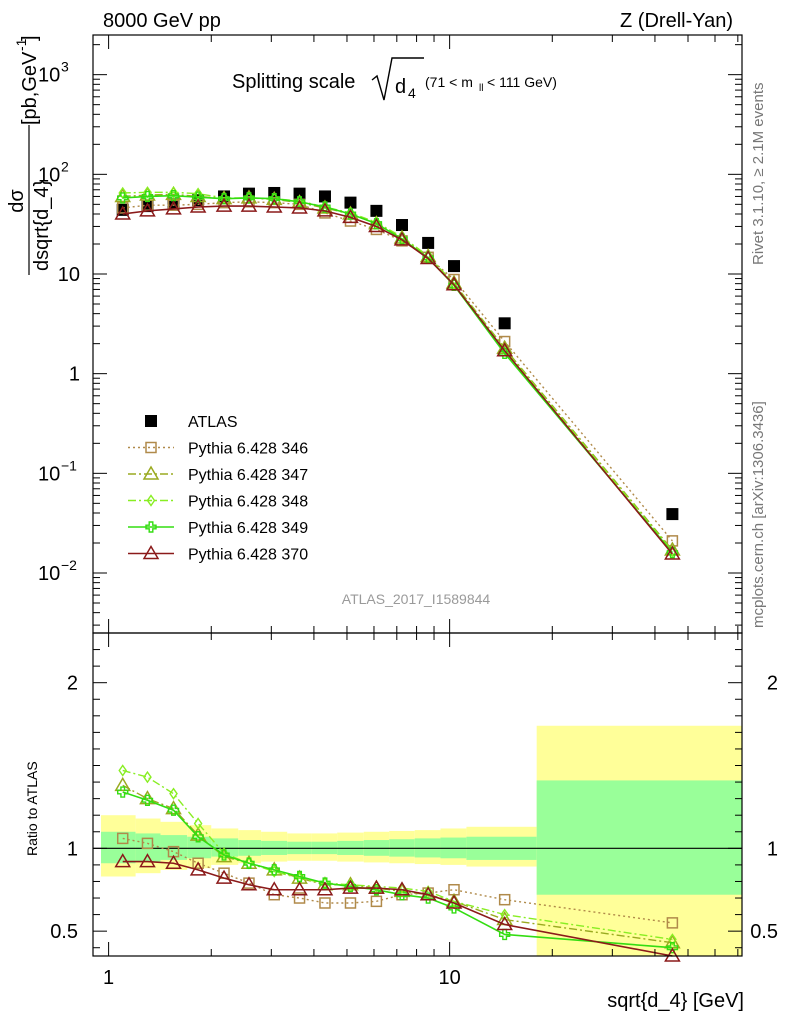 The image size is (786, 1024). What do you see at coordinates (69, 565) in the screenshot?
I see `y-tick-exponent: −2` at bounding box center [69, 565].